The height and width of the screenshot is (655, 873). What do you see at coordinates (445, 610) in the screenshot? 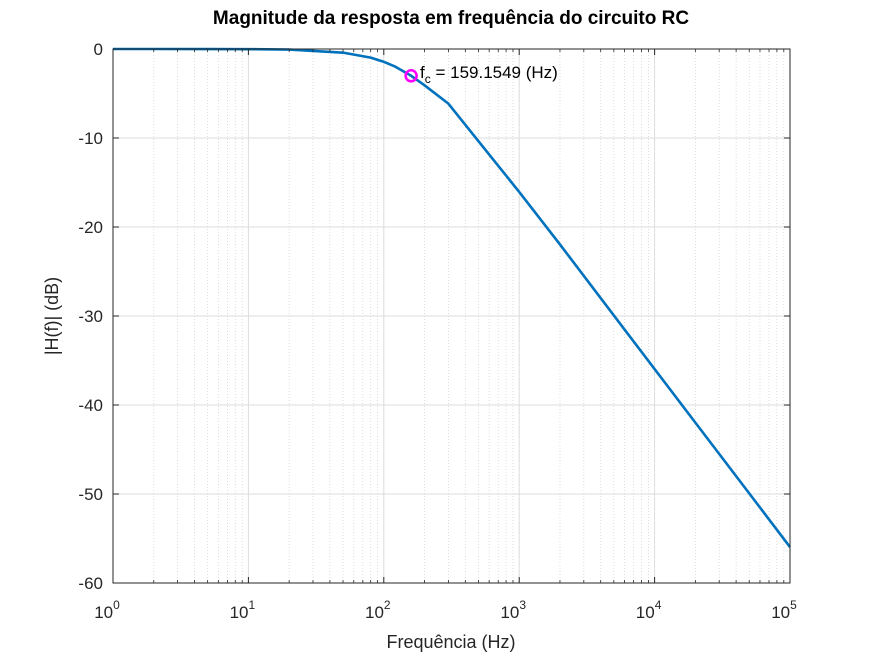
I see `x-tick-labels: 10⁰ 10¹ 10² 10³ 10⁴ 10⁵` at bounding box center [445, 610].